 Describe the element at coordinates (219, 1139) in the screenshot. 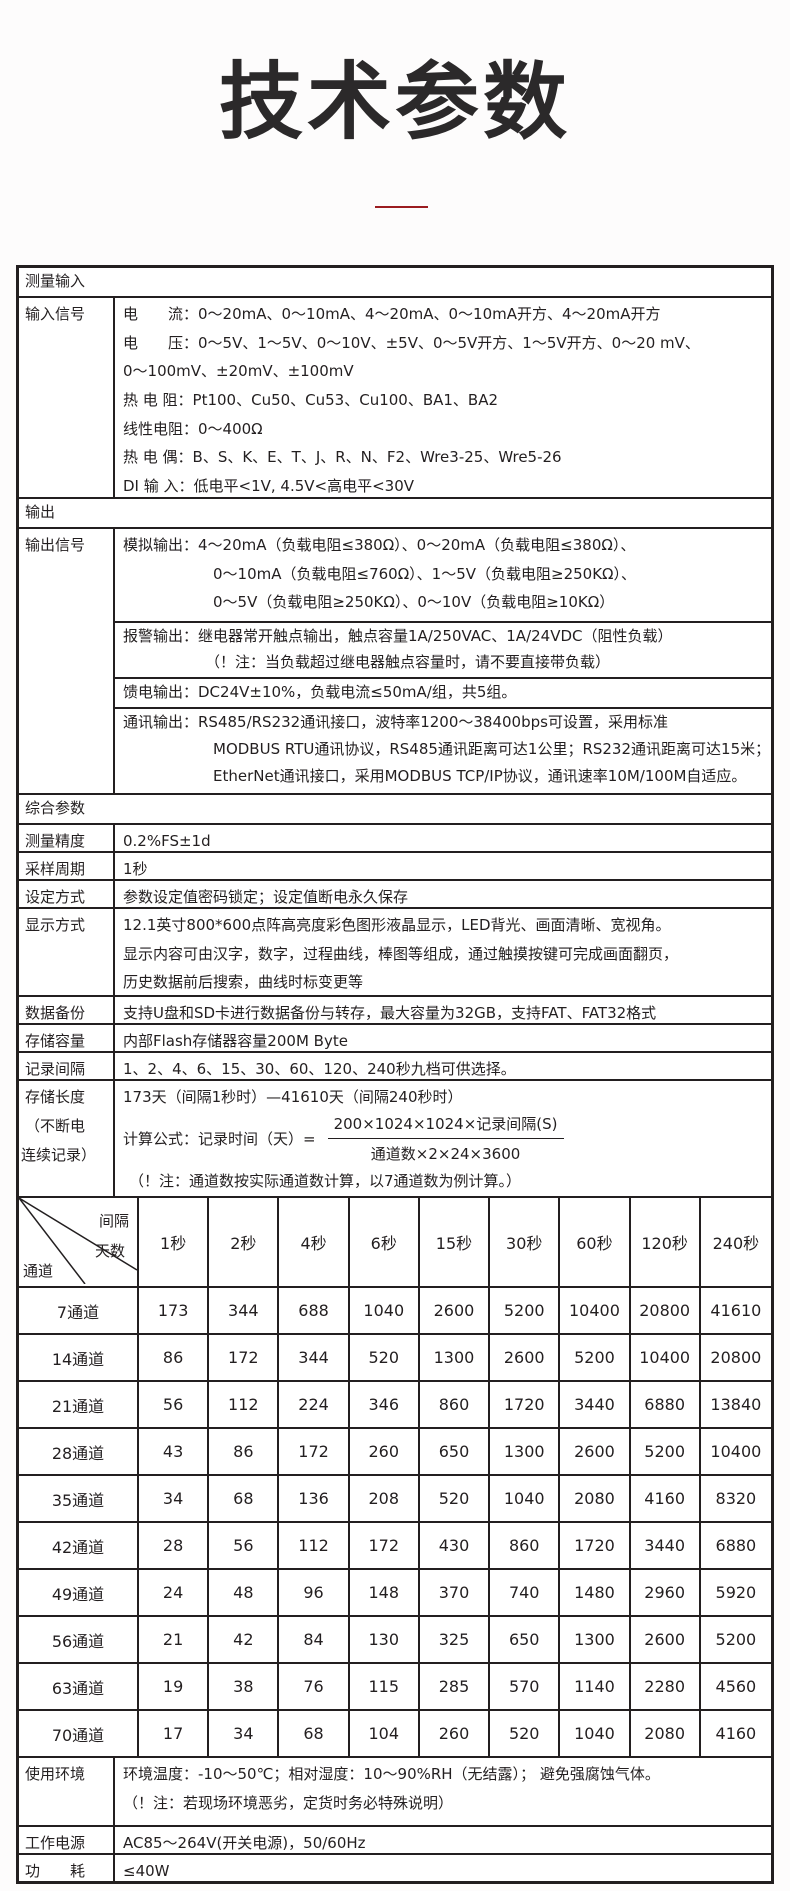

I see `formula-prefix: 计算公式：记录时间（天）=` at that location.